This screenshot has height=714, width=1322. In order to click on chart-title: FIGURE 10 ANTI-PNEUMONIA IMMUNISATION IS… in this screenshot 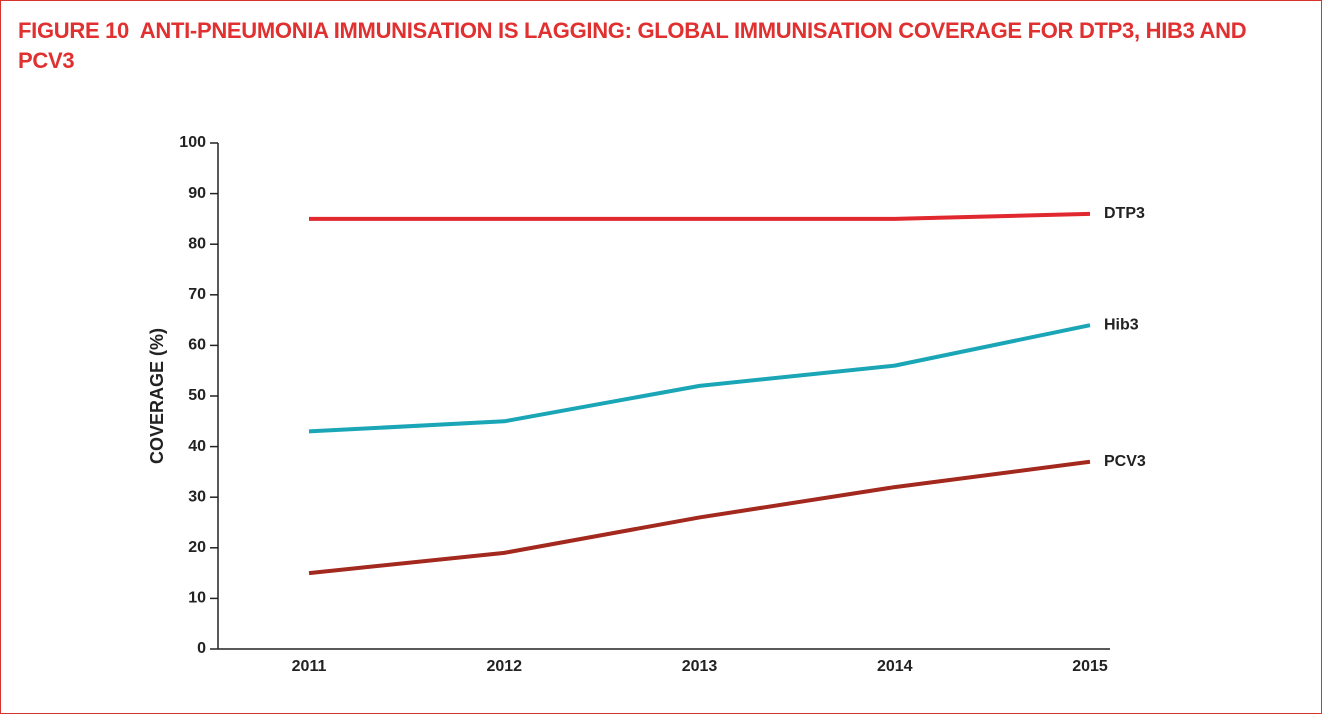, I will do `click(635, 45)`.